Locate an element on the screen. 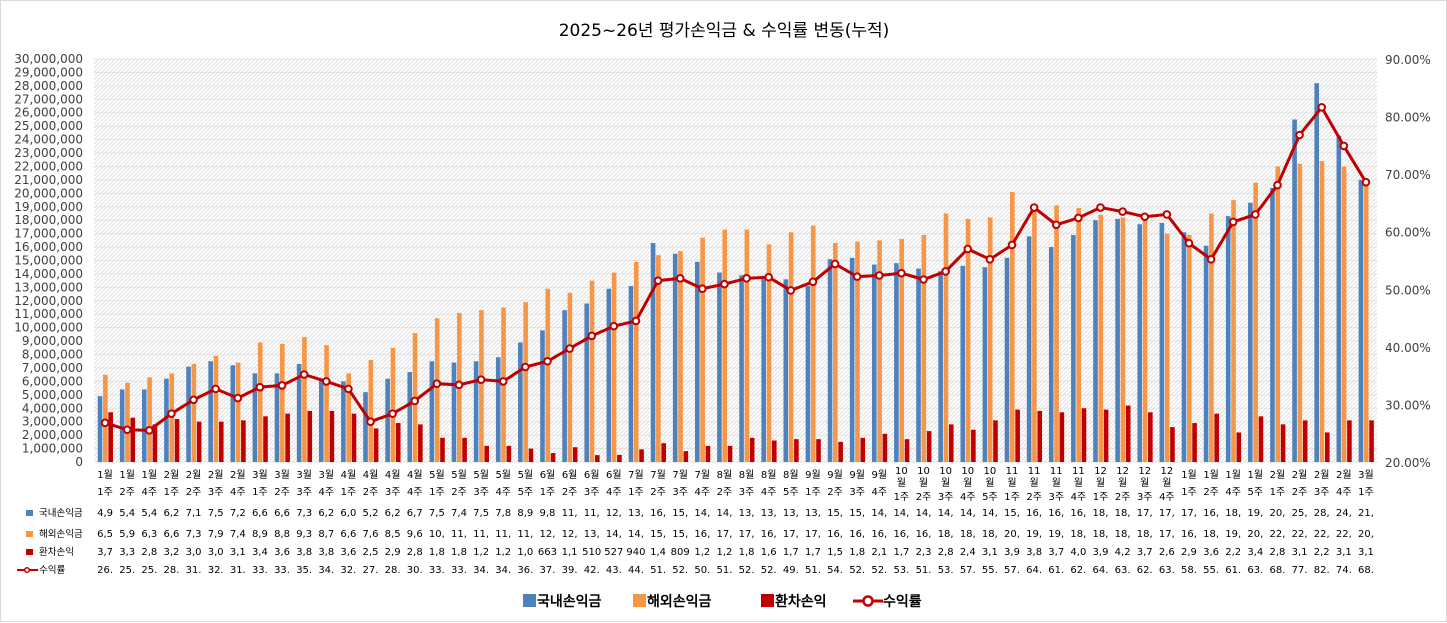  svg-text: 국내손익금 is located at coordinates (569, 601).